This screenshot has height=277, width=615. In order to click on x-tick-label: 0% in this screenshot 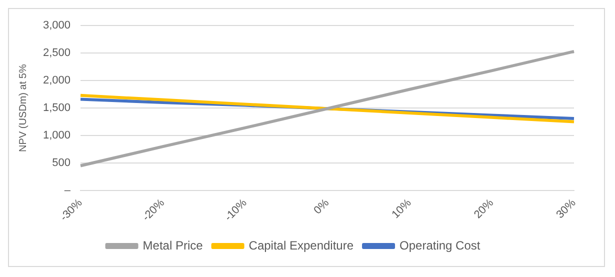, I will do `click(322, 206)`.